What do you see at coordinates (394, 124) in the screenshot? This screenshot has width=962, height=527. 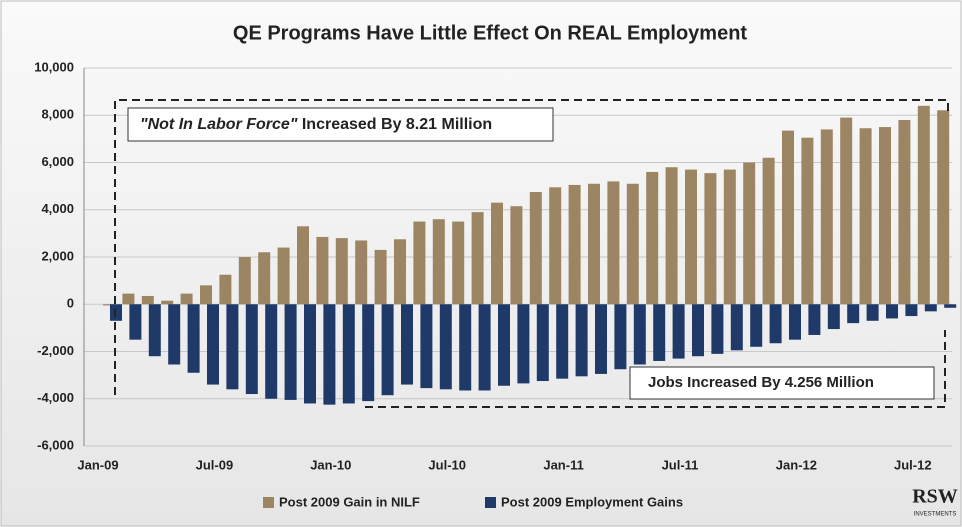 I see `annotation-text: Increased By 8.21 Million` at bounding box center [394, 124].